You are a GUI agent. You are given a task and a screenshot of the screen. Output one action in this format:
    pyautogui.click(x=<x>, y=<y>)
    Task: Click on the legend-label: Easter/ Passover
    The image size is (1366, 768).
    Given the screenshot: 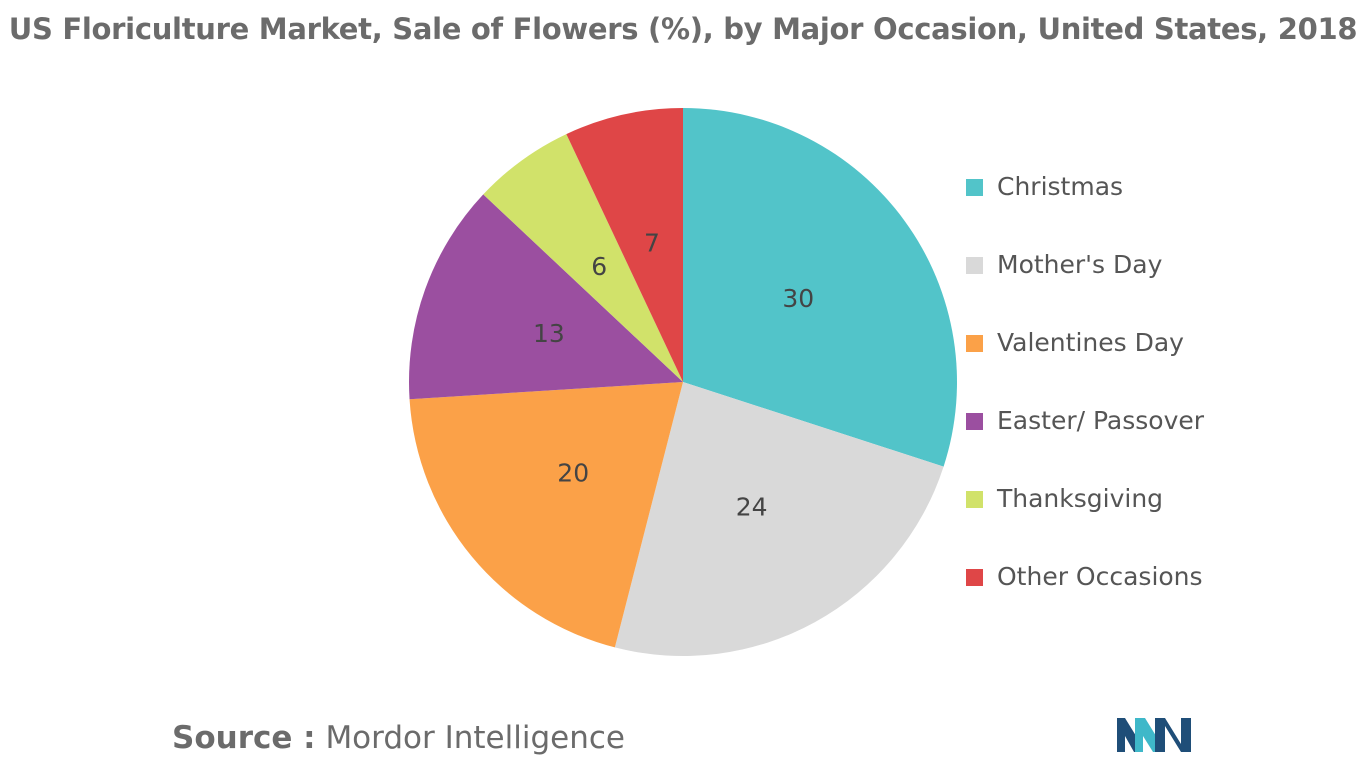 What is the action you would take?
    pyautogui.click(x=1101, y=420)
    